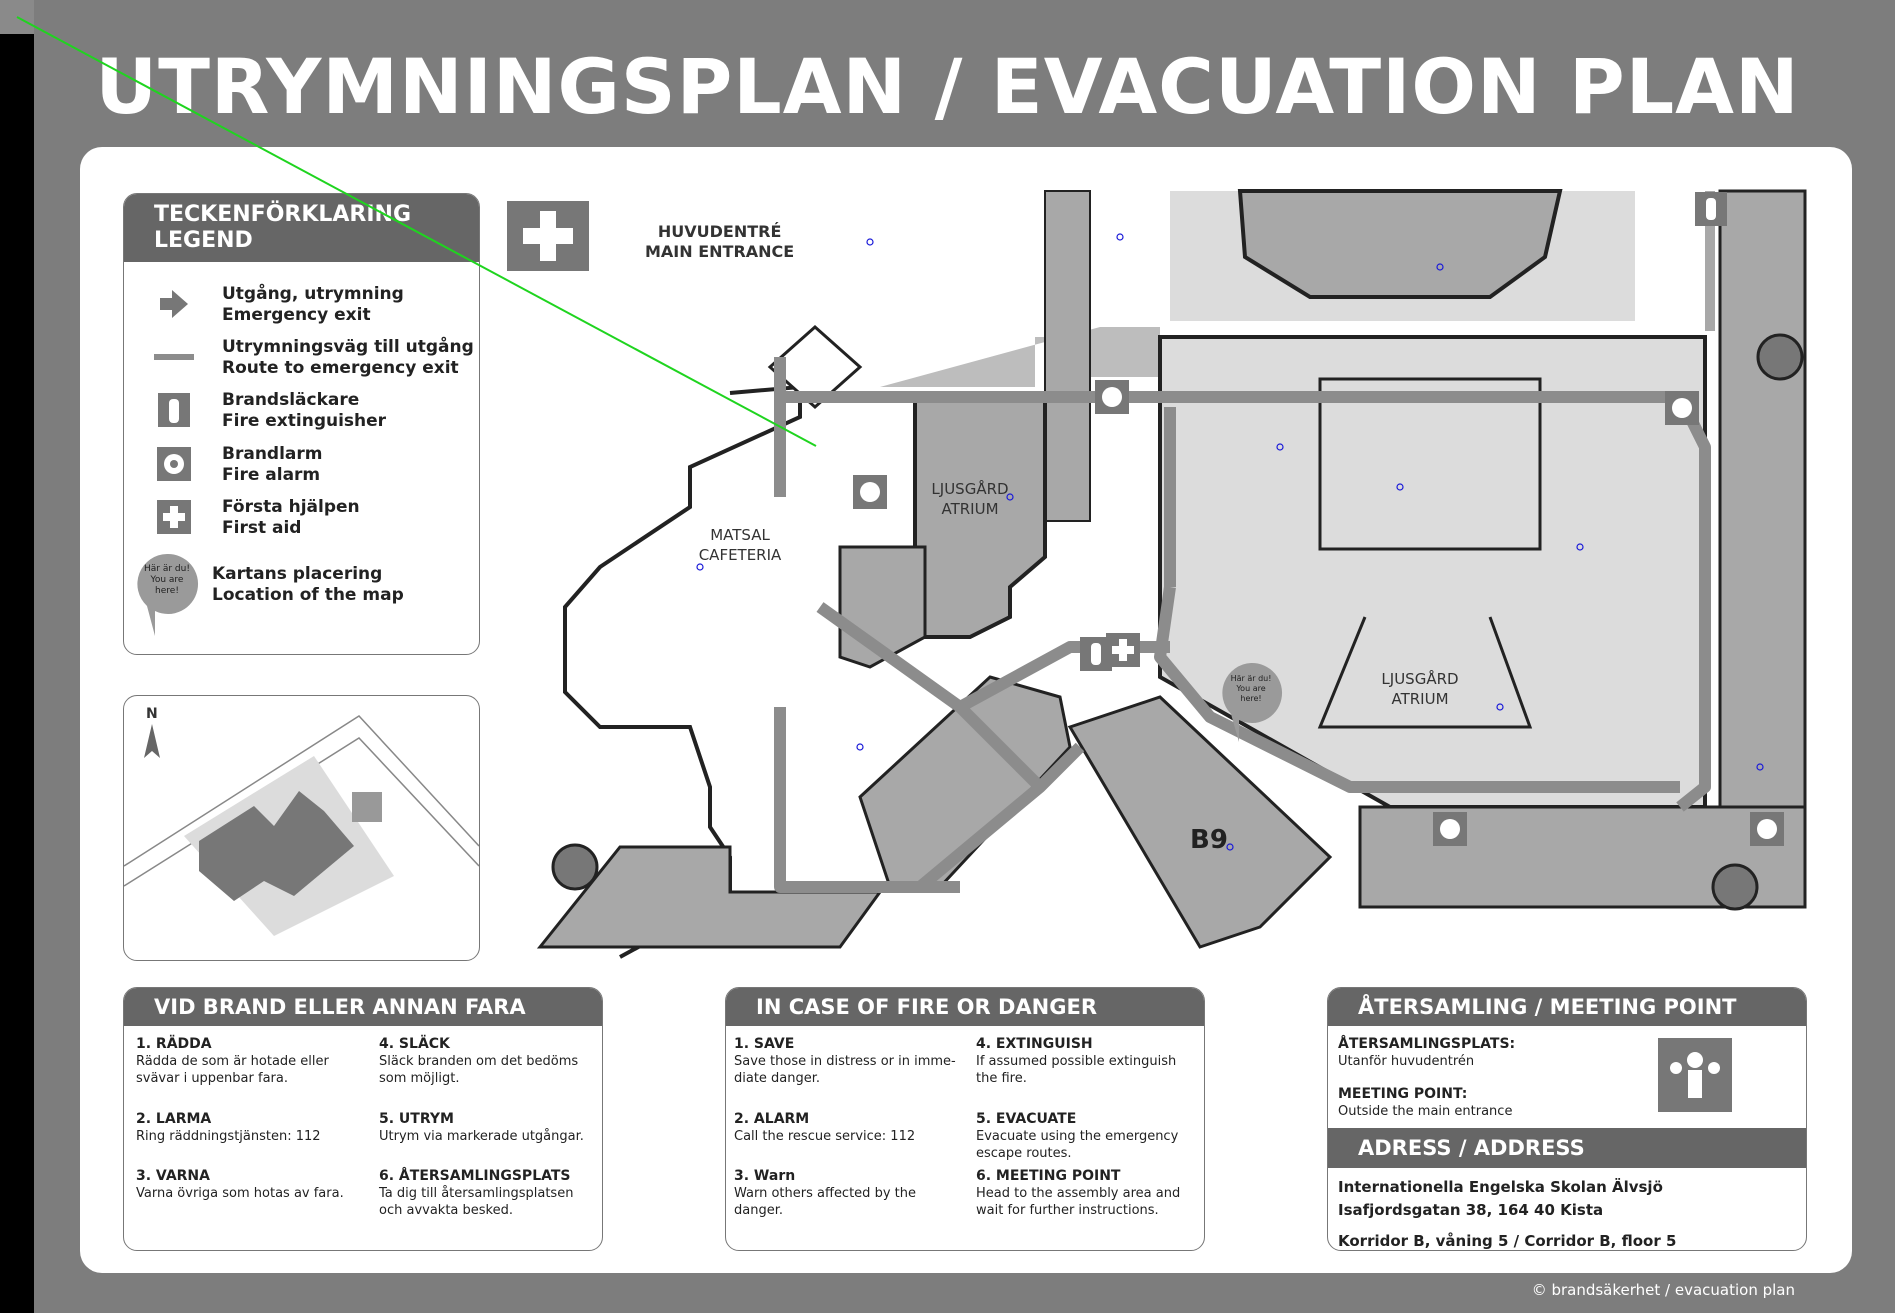 The width and height of the screenshot is (1895, 1313). Describe the element at coordinates (1209, 840) in the screenshot. I see `wing-label: B9` at that location.